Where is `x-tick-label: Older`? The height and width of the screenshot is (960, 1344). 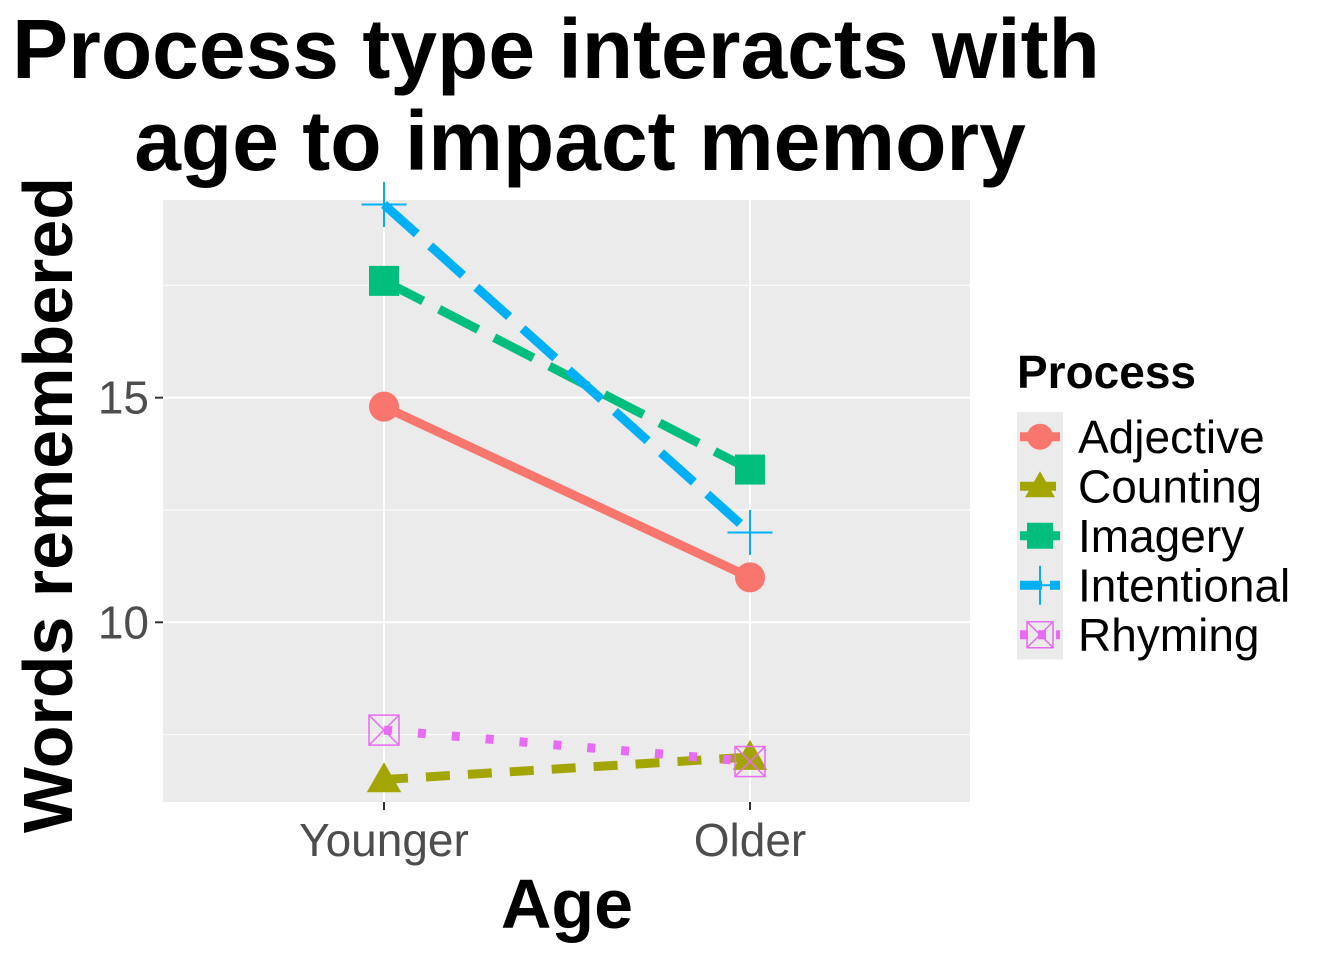 x-tick-label: Older is located at coordinates (750, 840).